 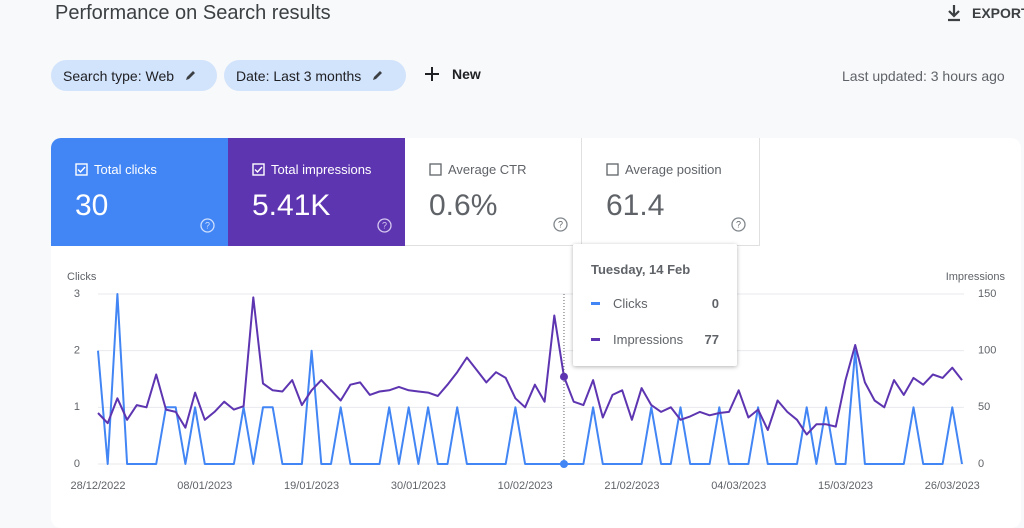 What do you see at coordinates (204, 486) in the screenshot?
I see `x-tick-label: 08/01/2023` at bounding box center [204, 486].